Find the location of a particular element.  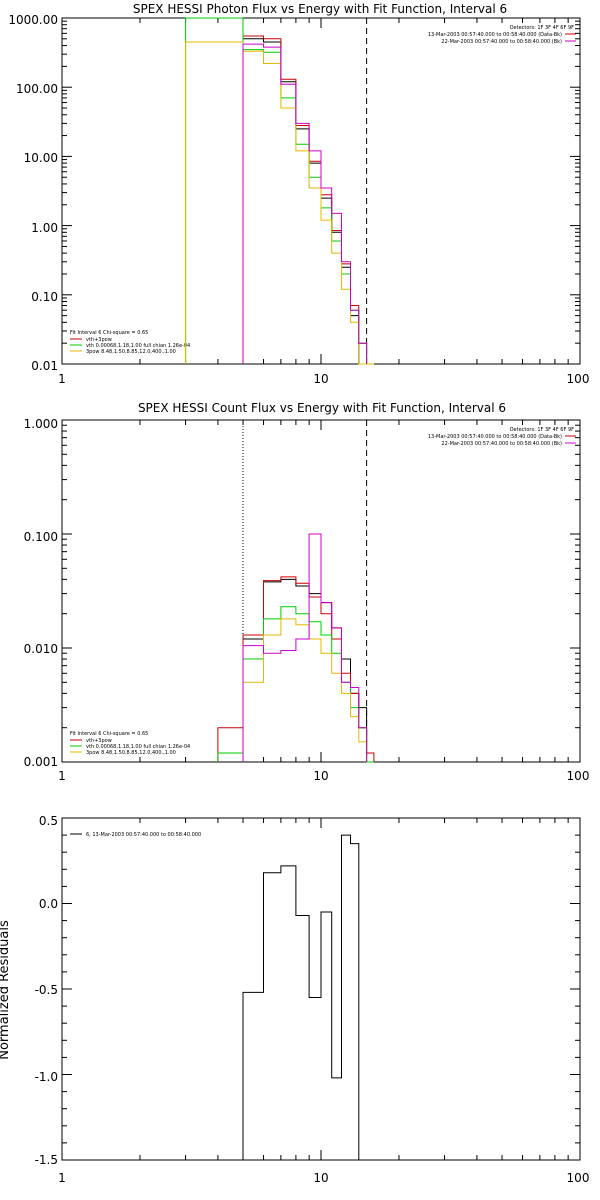

photon-series-3-step-line is located at coordinates (279, 203).